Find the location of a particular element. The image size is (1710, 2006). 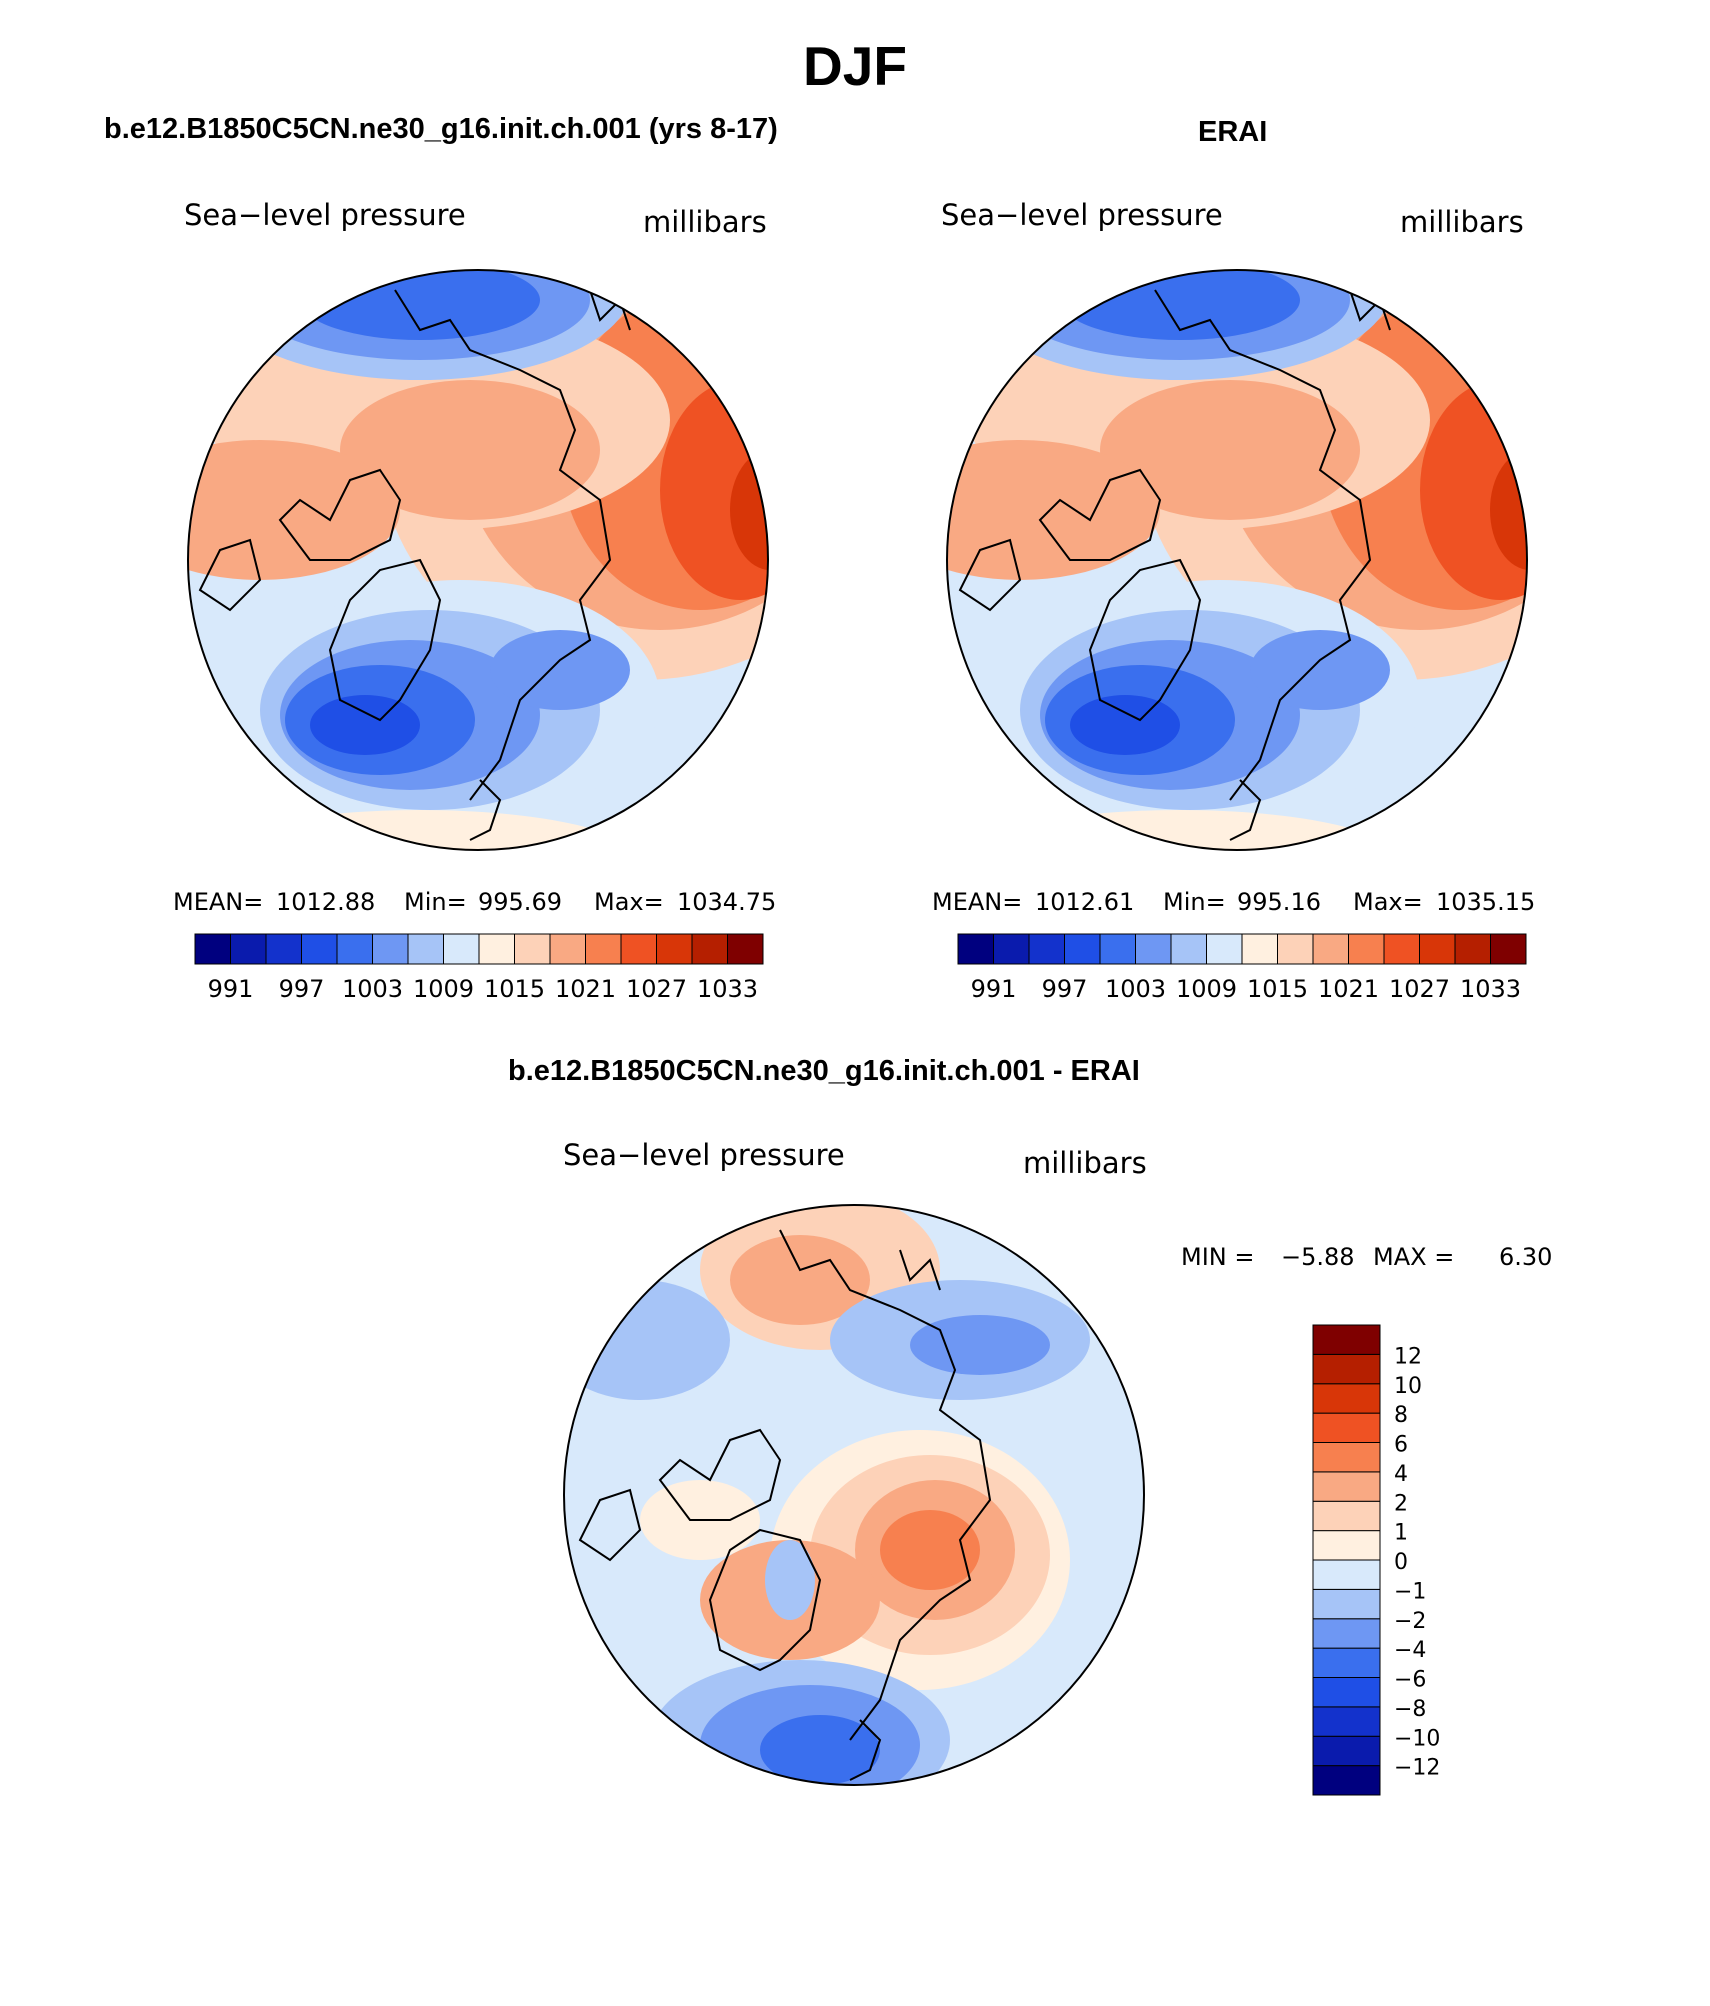

panel-1-variable-label: Sea−level pressure is located at coordinates (325, 215).